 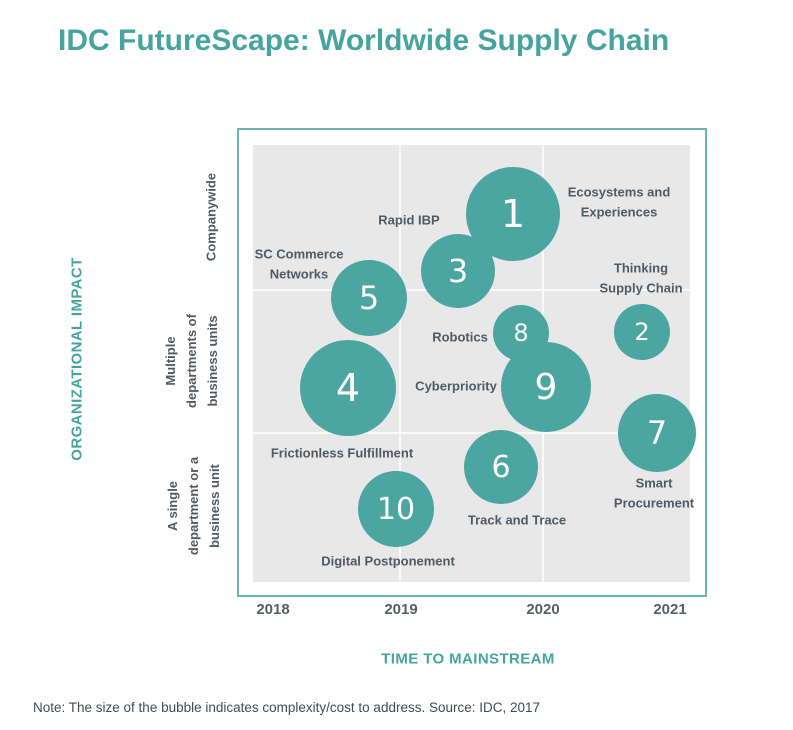 I want to click on y-band-a-single-department-or-a-business-unit: A single department or a business unit, so click(x=193, y=506).